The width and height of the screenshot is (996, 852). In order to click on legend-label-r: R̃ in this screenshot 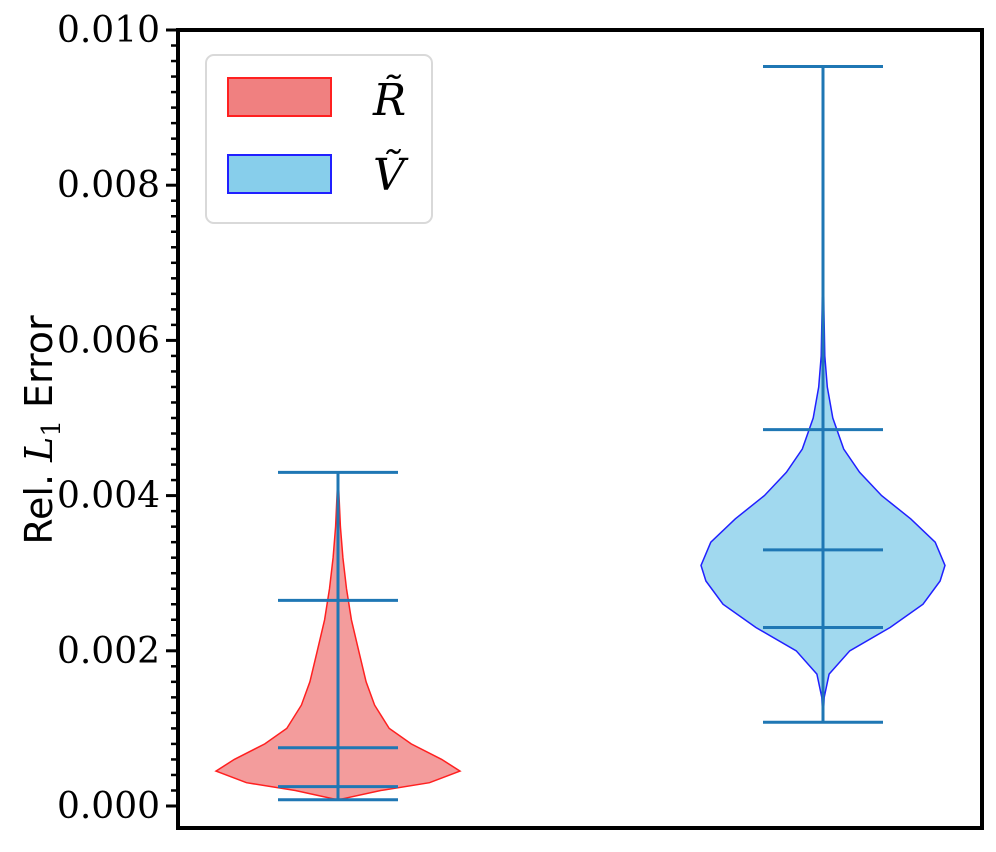, I will do `click(389, 99)`.